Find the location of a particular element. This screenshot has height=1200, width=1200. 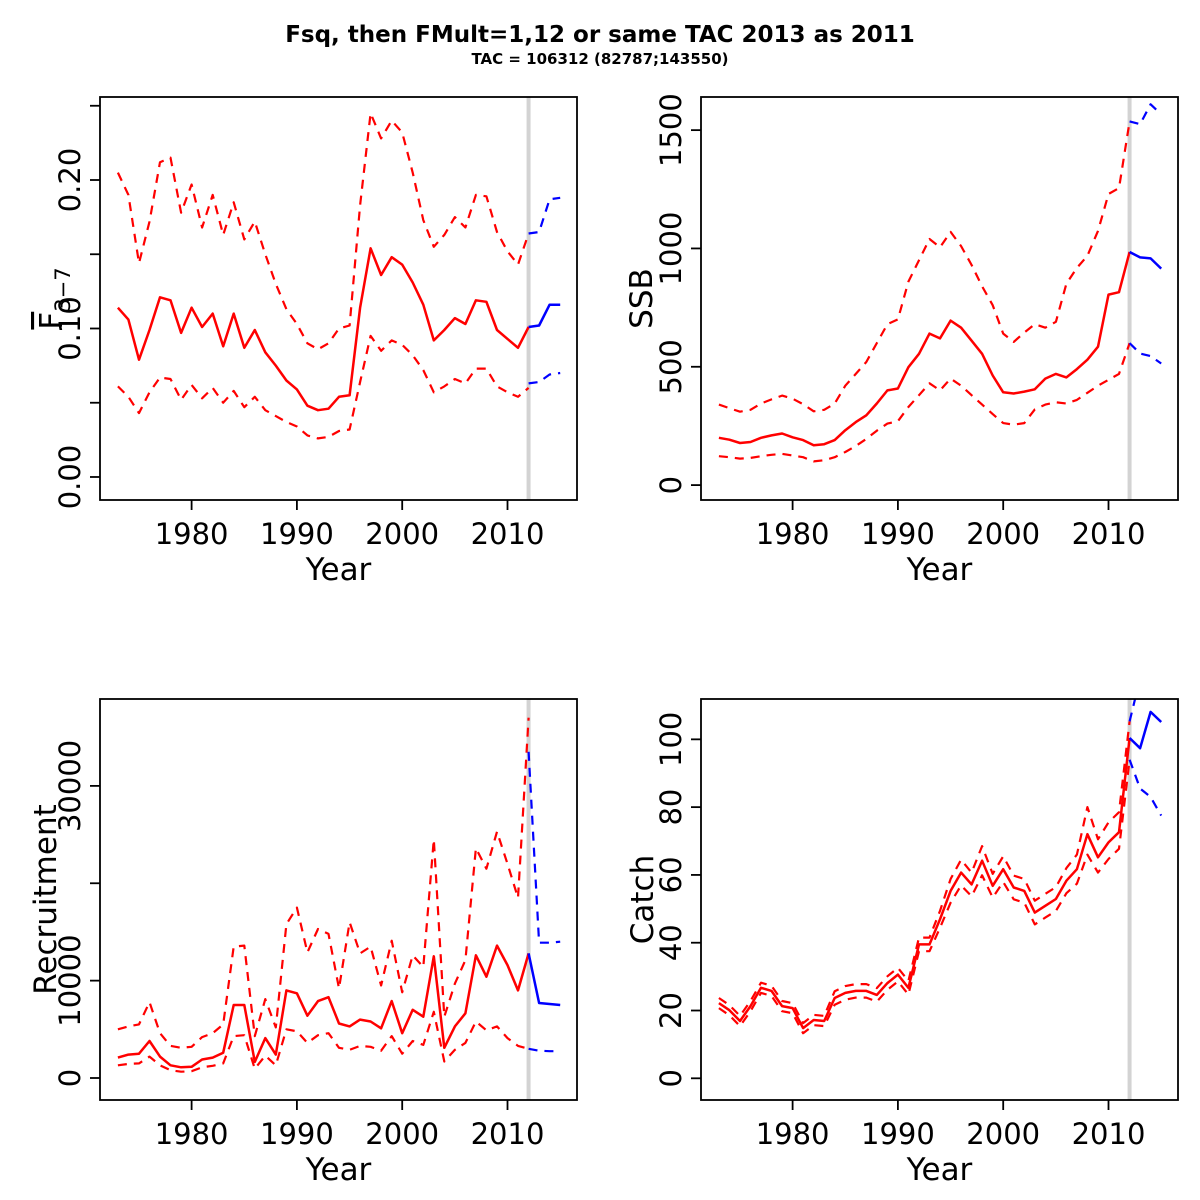

ssb-x-tick-label: 2010 is located at coordinates (1109, 534).